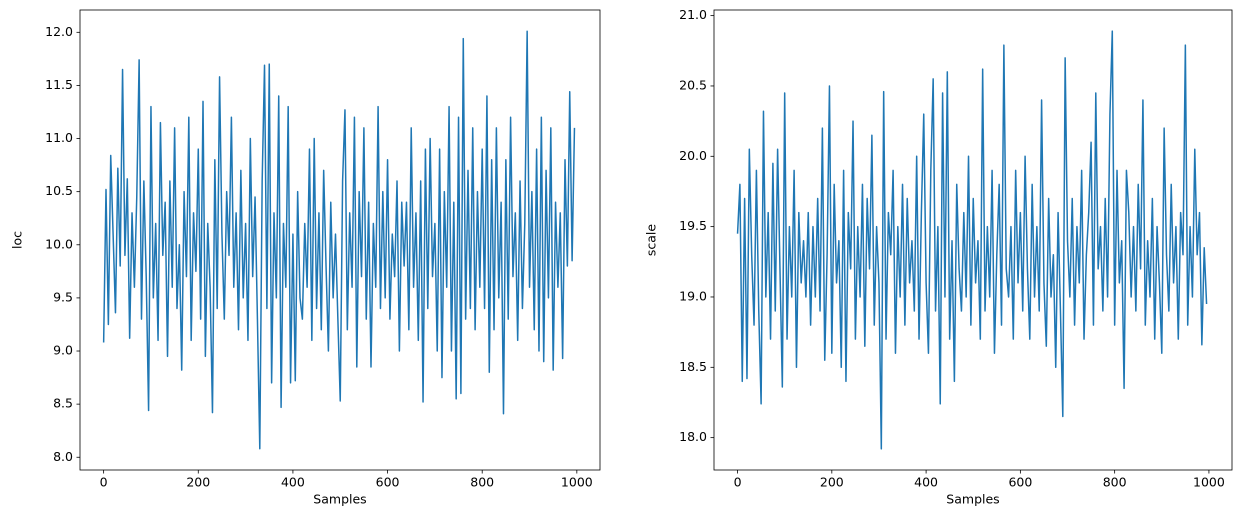 This screenshot has width=1242, height=525. I want to click on y-tick-label: 19.5, so click(693, 225).